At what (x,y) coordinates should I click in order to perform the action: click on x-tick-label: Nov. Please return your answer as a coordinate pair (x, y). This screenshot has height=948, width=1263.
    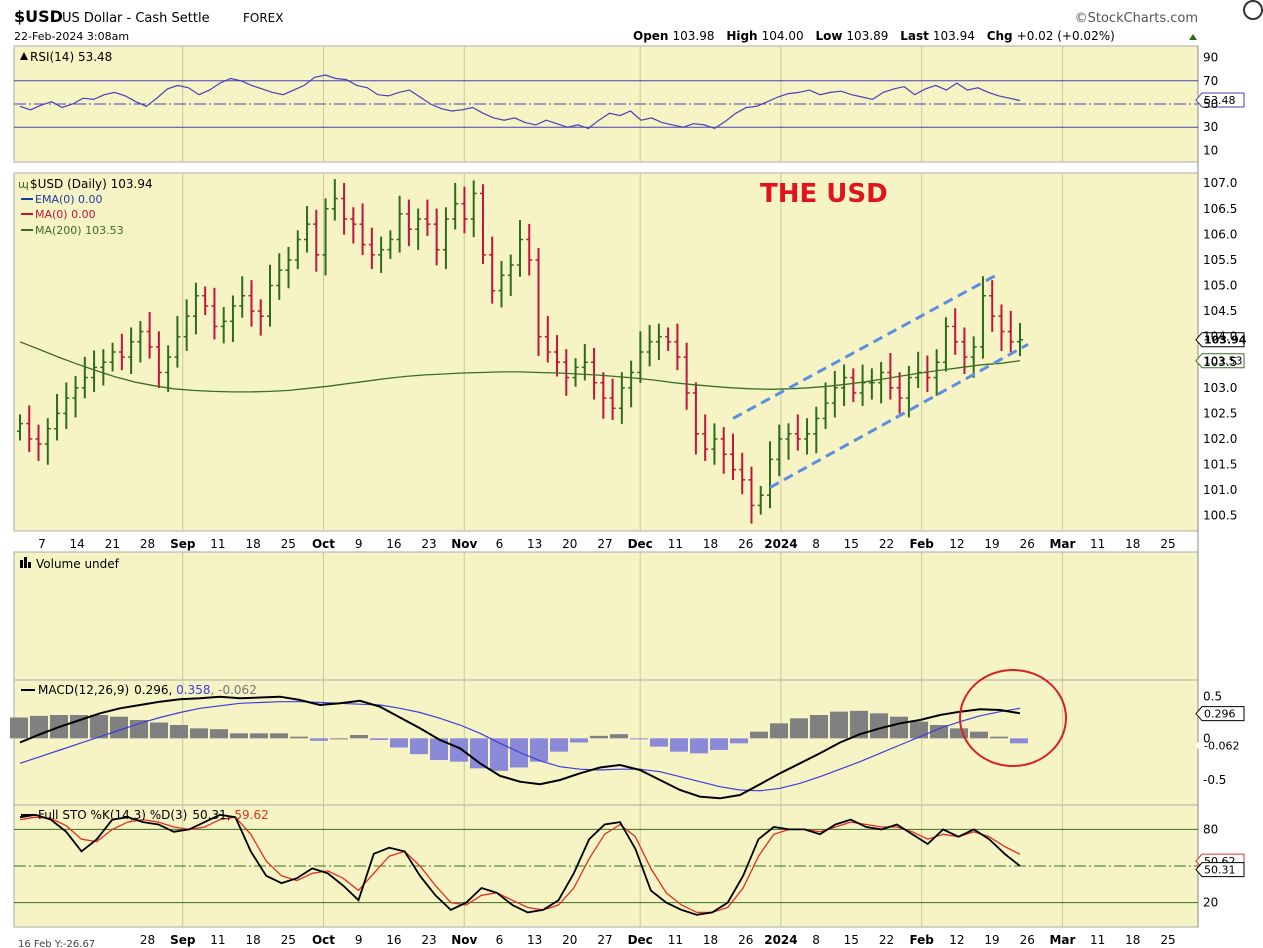
    Looking at the image, I should click on (464, 544).